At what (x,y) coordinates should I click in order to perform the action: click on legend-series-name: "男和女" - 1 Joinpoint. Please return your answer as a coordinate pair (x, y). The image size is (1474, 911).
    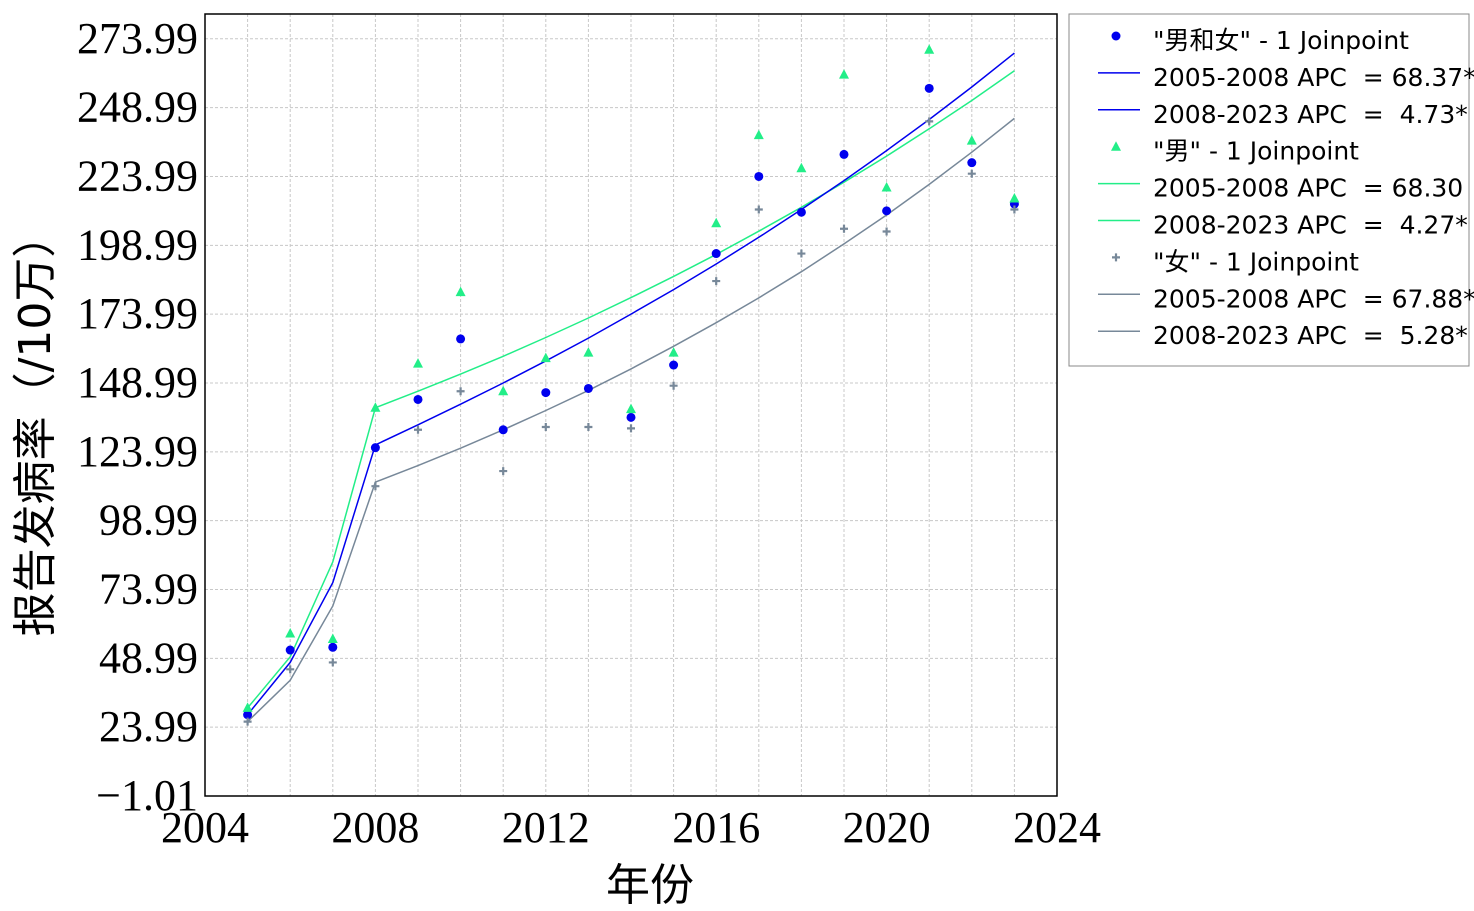
    Looking at the image, I should click on (1281, 40).